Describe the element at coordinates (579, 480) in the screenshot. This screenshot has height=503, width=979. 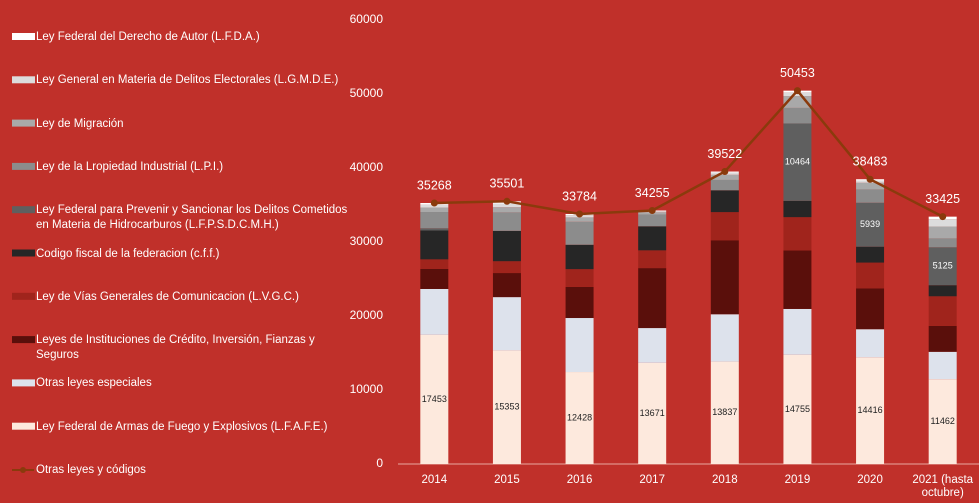
I see `x-tick-label: 2016` at that location.